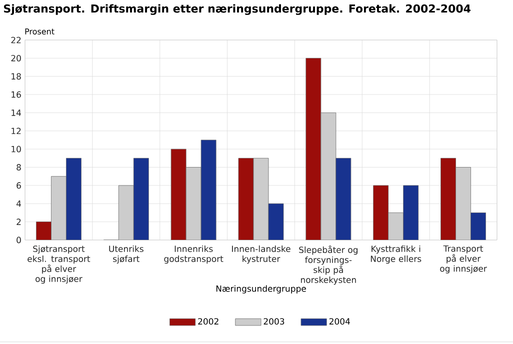 This screenshot has width=513, height=344. I want to click on y-tick-label: 16, so click(16, 94).